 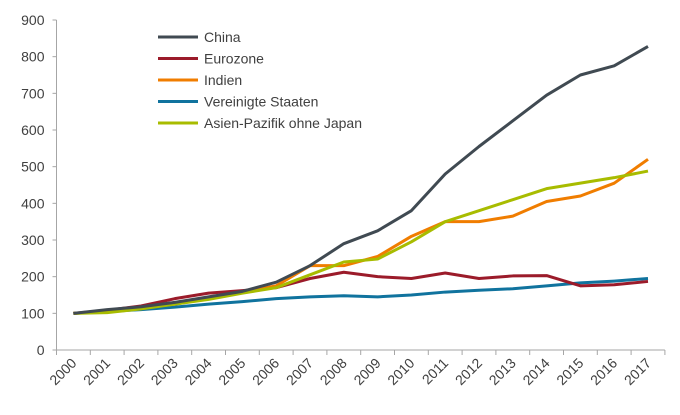 What do you see at coordinates (197, 371) in the screenshot?
I see `x-tick-label: 2004` at bounding box center [197, 371].